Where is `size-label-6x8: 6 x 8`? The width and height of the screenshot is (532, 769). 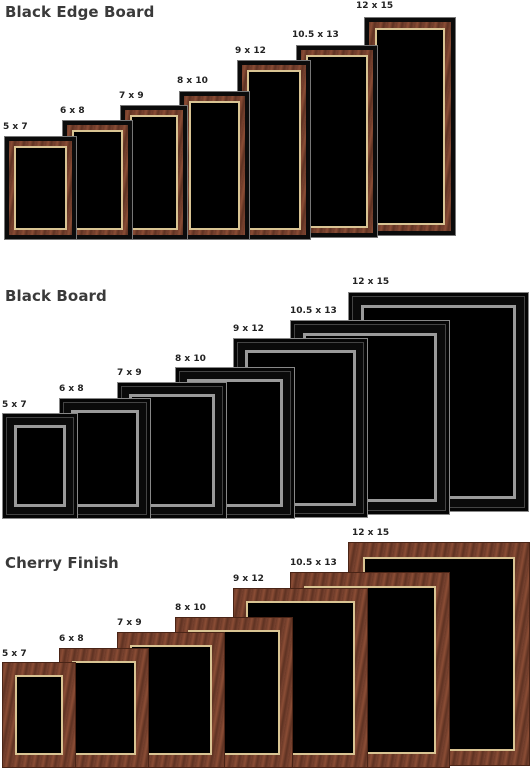
size-label-6x8: 6 x 8 is located at coordinates (71, 639).